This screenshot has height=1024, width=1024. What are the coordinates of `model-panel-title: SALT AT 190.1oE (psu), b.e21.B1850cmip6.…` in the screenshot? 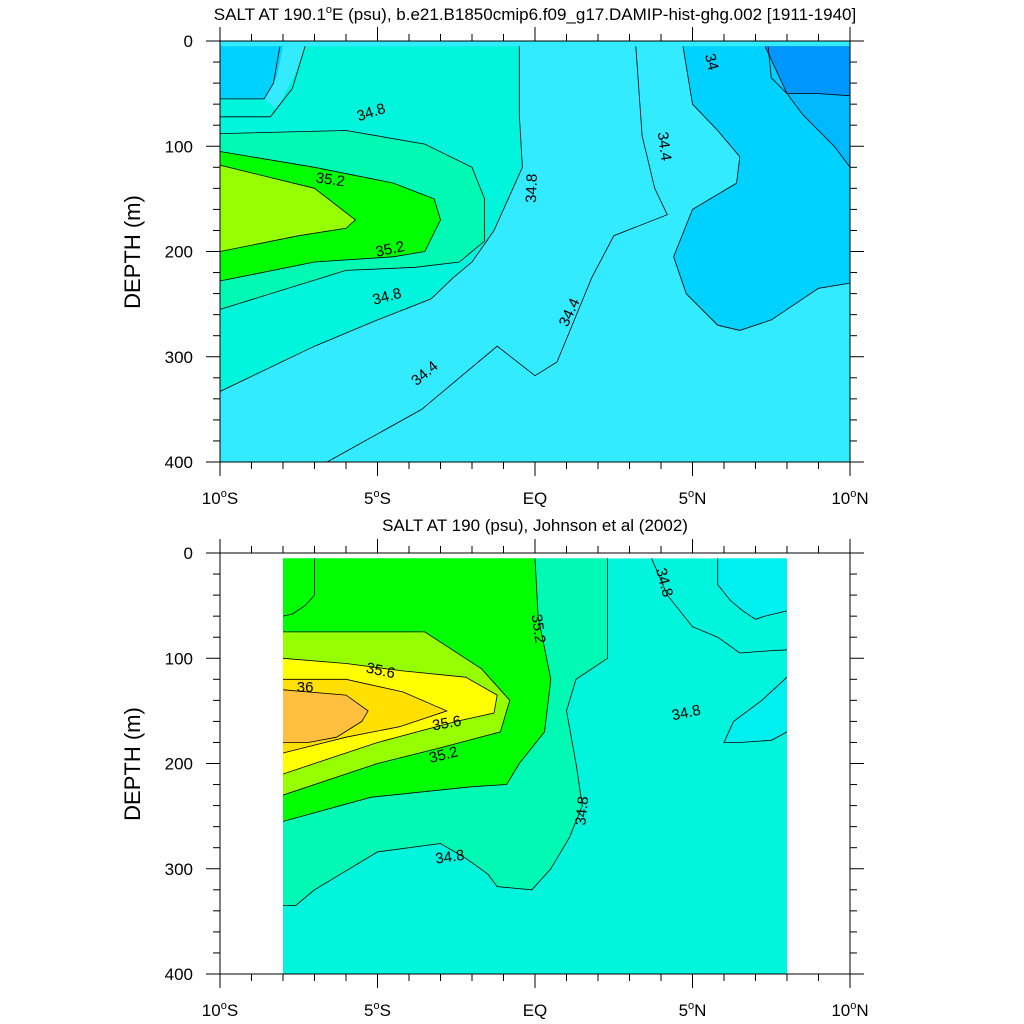 It's located at (535, 14).